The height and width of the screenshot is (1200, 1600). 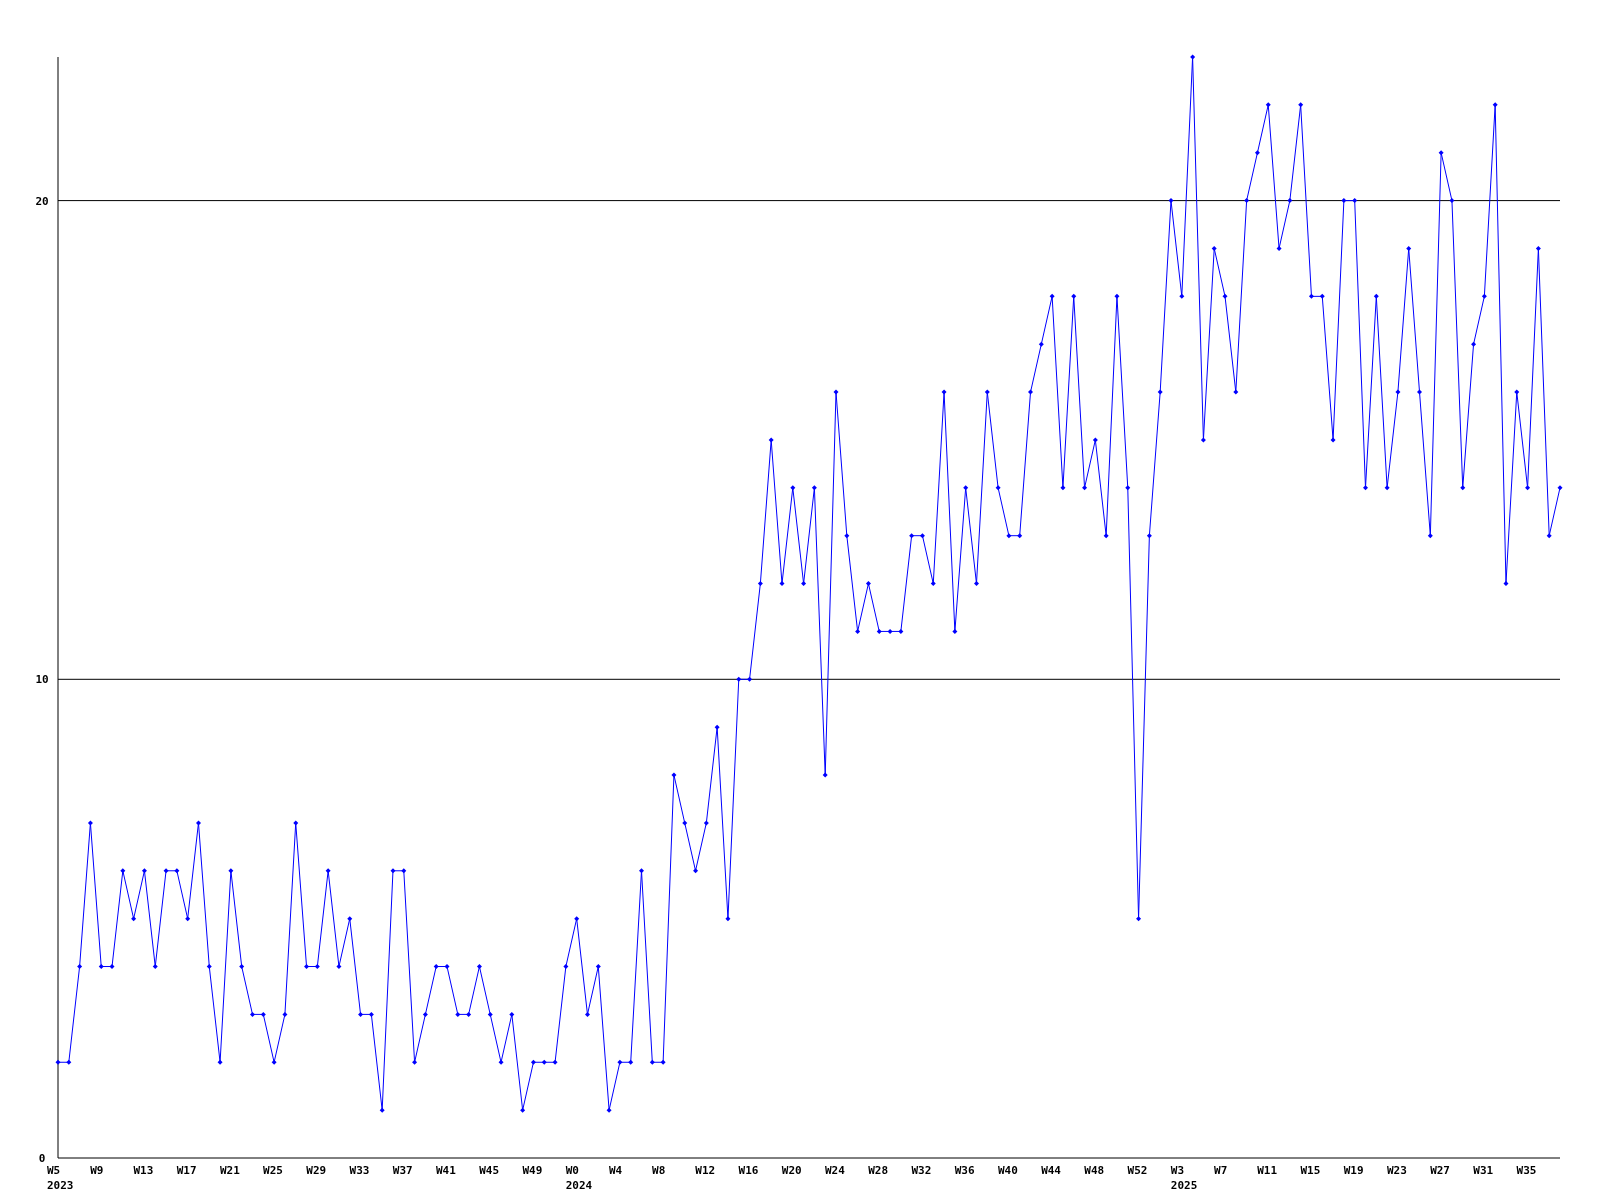 What do you see at coordinates (532, 1170) in the screenshot?
I see `x-tick-label: W49` at bounding box center [532, 1170].